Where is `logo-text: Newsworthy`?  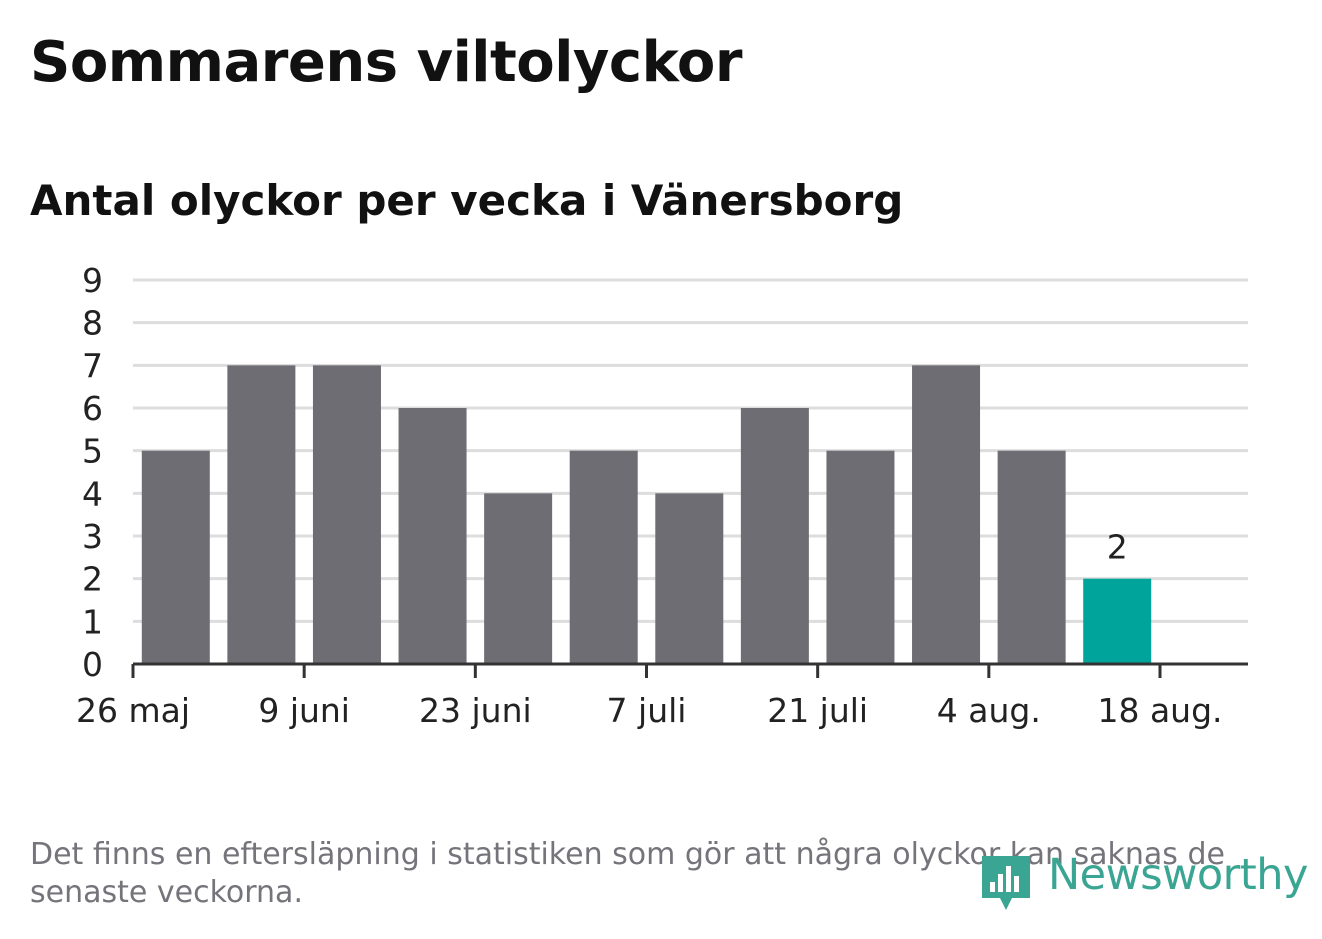 logo-text: Newsworthy is located at coordinates (1178, 875).